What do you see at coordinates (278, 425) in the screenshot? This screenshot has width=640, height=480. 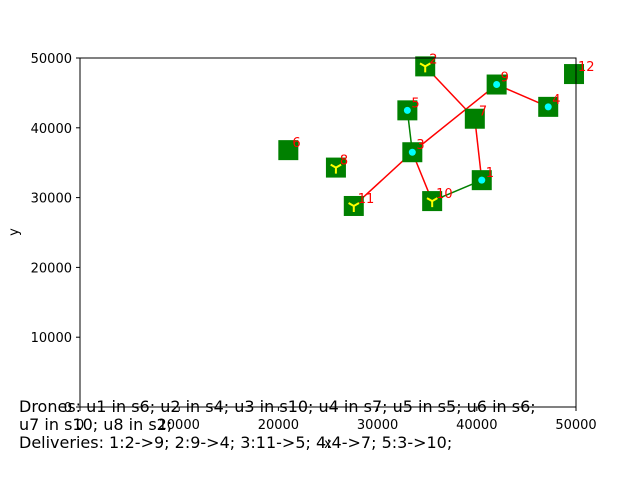 I see `x-tick-label: 20000` at bounding box center [278, 425].